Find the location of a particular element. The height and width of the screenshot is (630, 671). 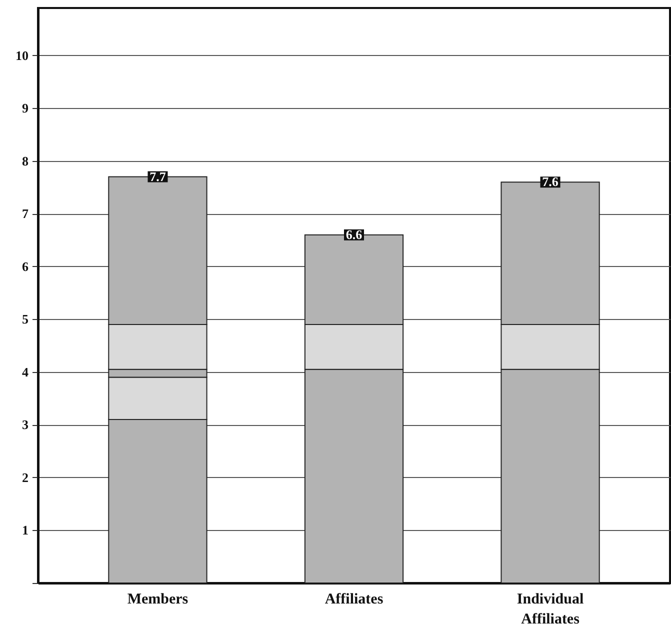

y-tick-label: 1 is located at coordinates (25, 530).